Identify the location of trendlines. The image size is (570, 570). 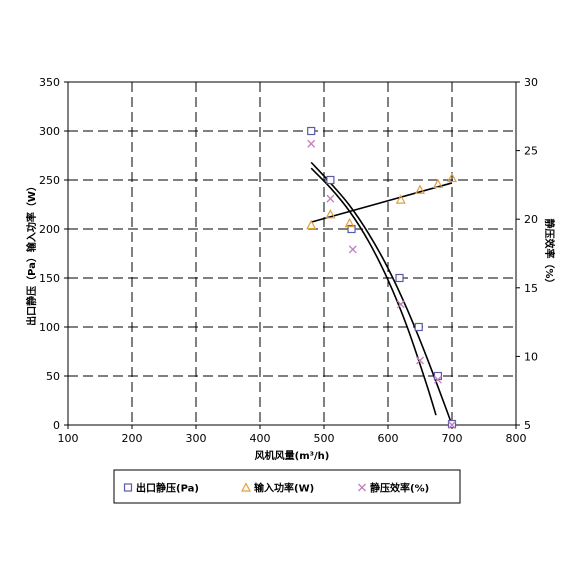
(381, 293).